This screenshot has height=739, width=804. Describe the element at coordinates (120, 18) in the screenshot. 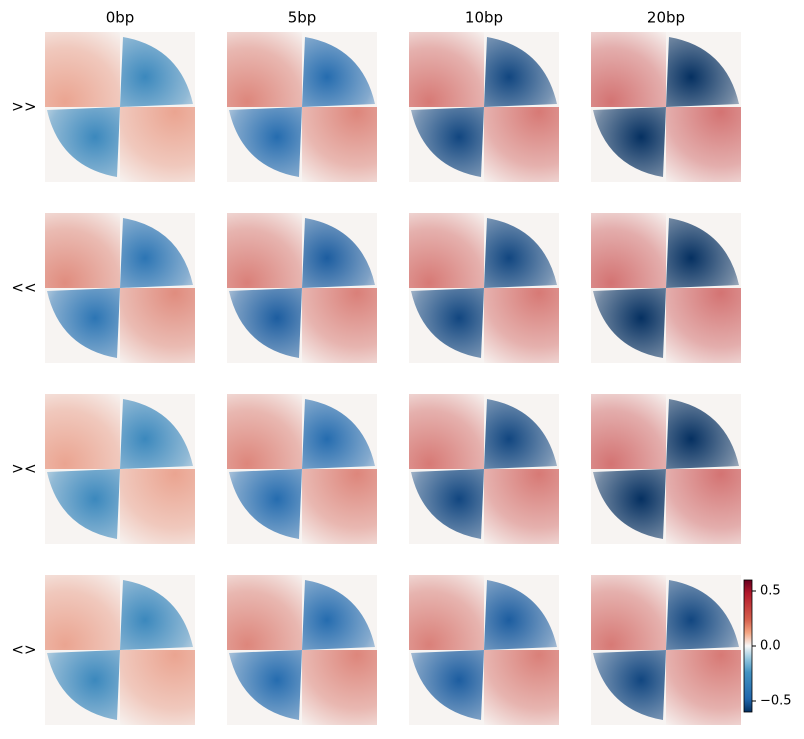

I see `column-label: 0bp` at that location.